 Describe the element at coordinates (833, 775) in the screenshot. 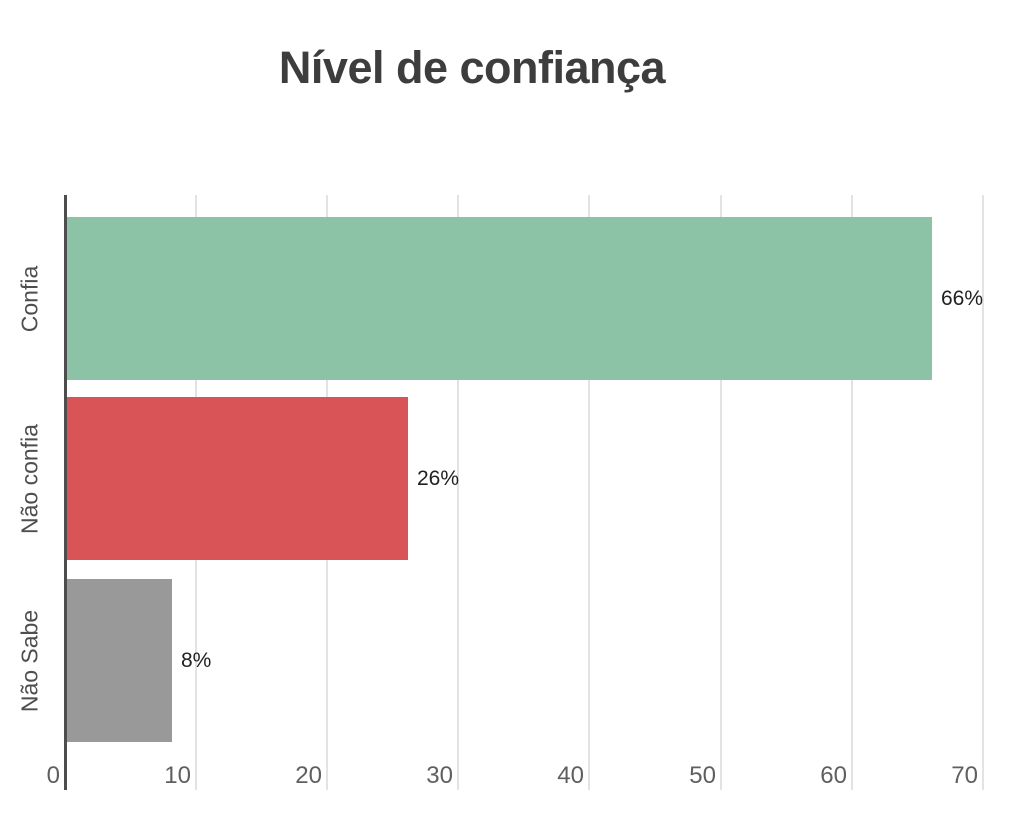

I see `x-axis-tick-label: 60` at that location.